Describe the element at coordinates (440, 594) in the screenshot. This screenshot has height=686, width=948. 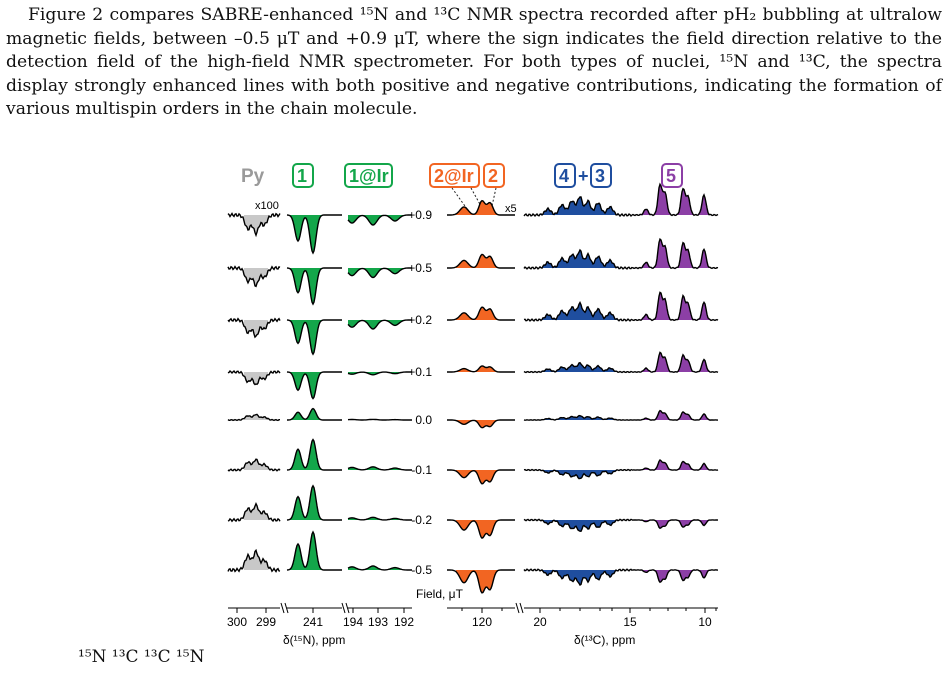
I see `field-axis-label: Field, μT` at that location.